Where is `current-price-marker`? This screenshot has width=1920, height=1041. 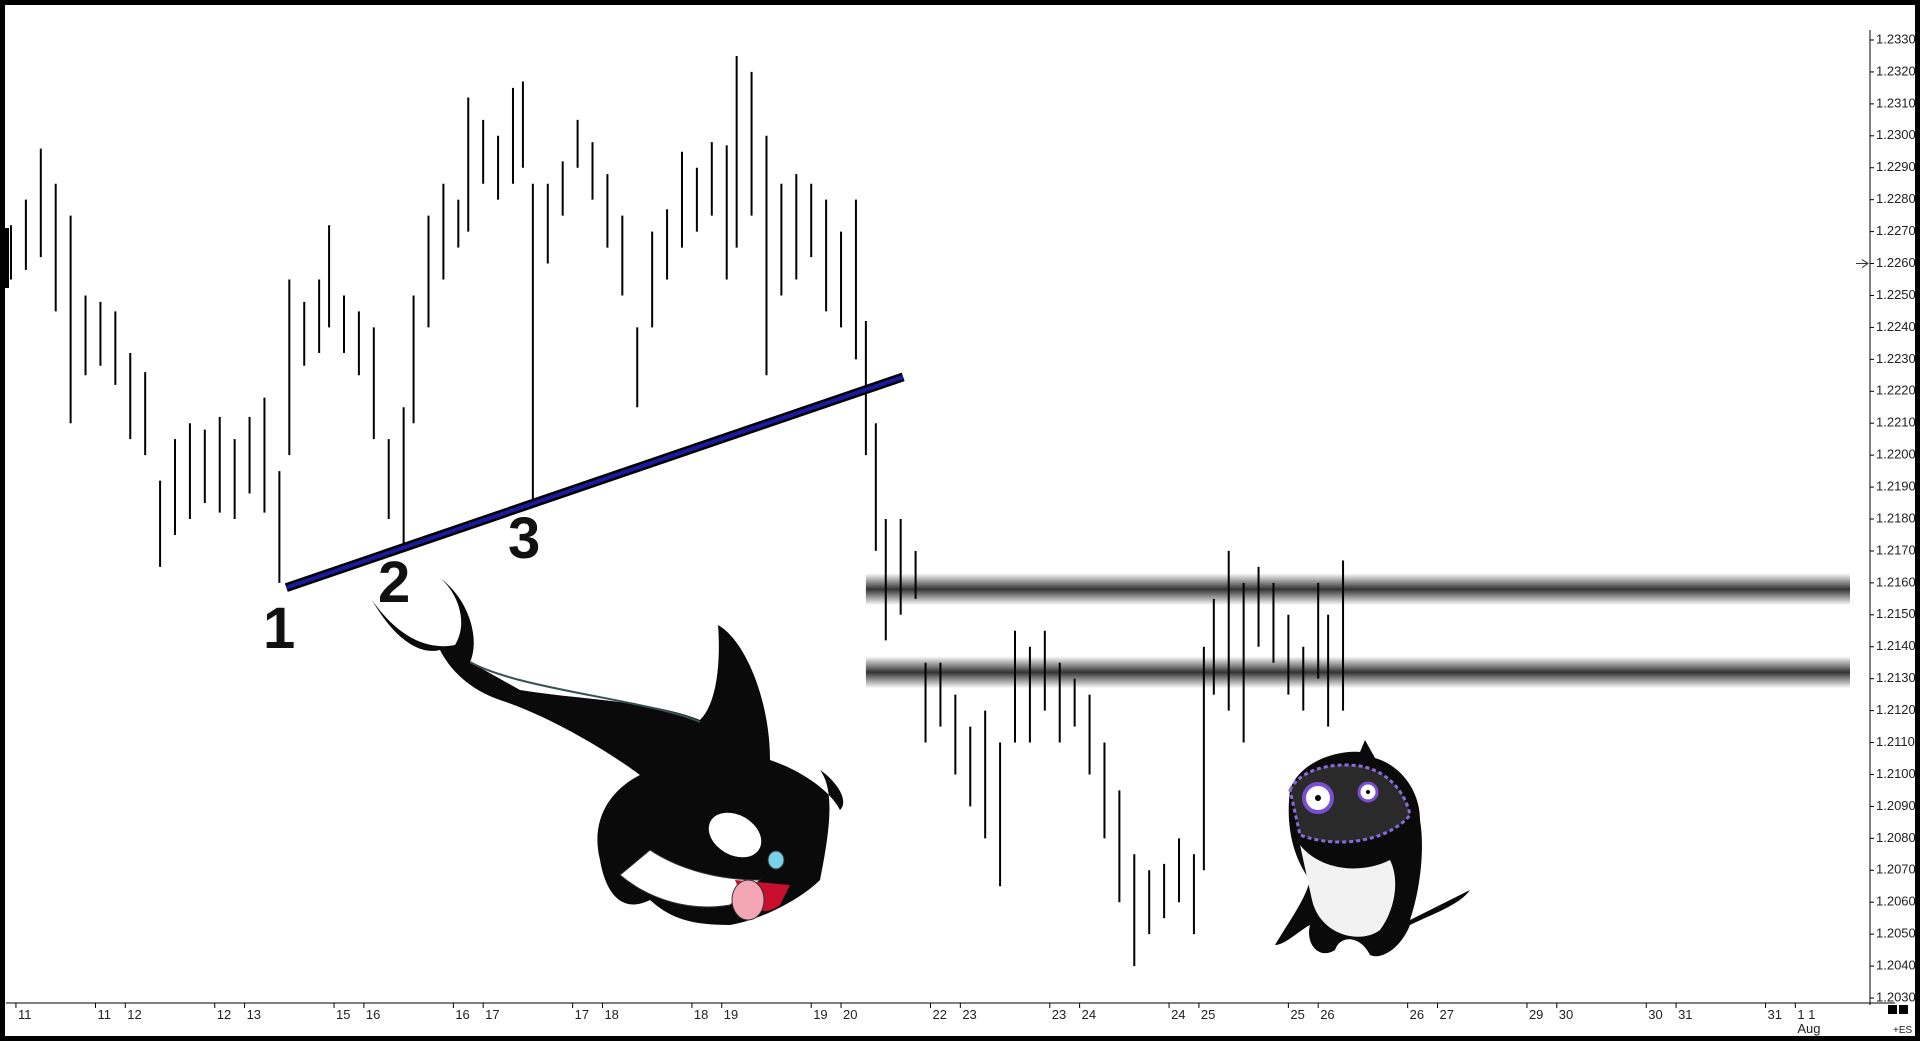 current-price-marker is located at coordinates (1862, 263).